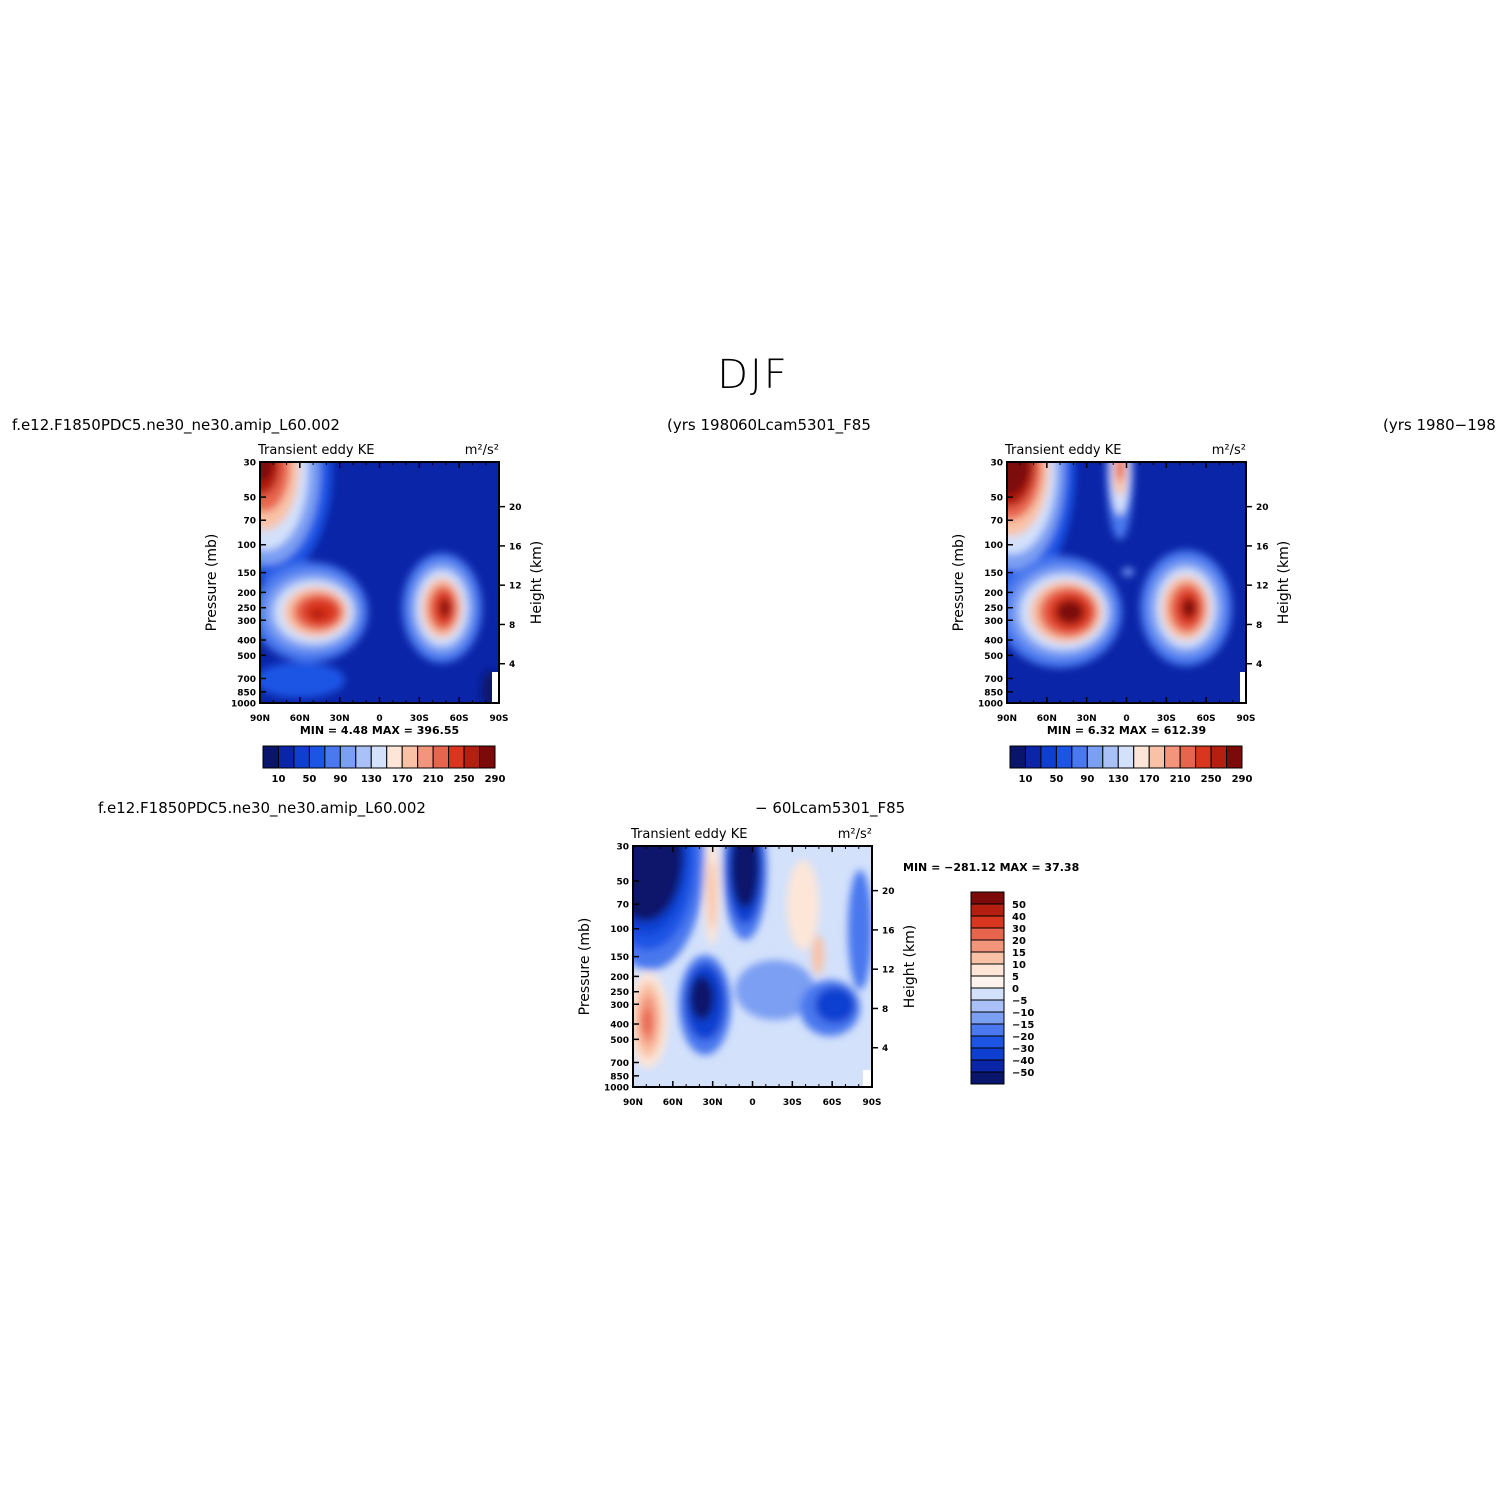  I want to click on colorbar-tick-label: 15, so click(1019, 953).